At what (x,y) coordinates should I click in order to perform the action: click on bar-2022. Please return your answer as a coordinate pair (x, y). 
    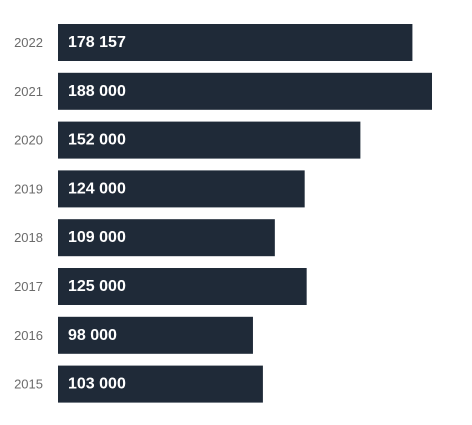
    Looking at the image, I should click on (235, 42).